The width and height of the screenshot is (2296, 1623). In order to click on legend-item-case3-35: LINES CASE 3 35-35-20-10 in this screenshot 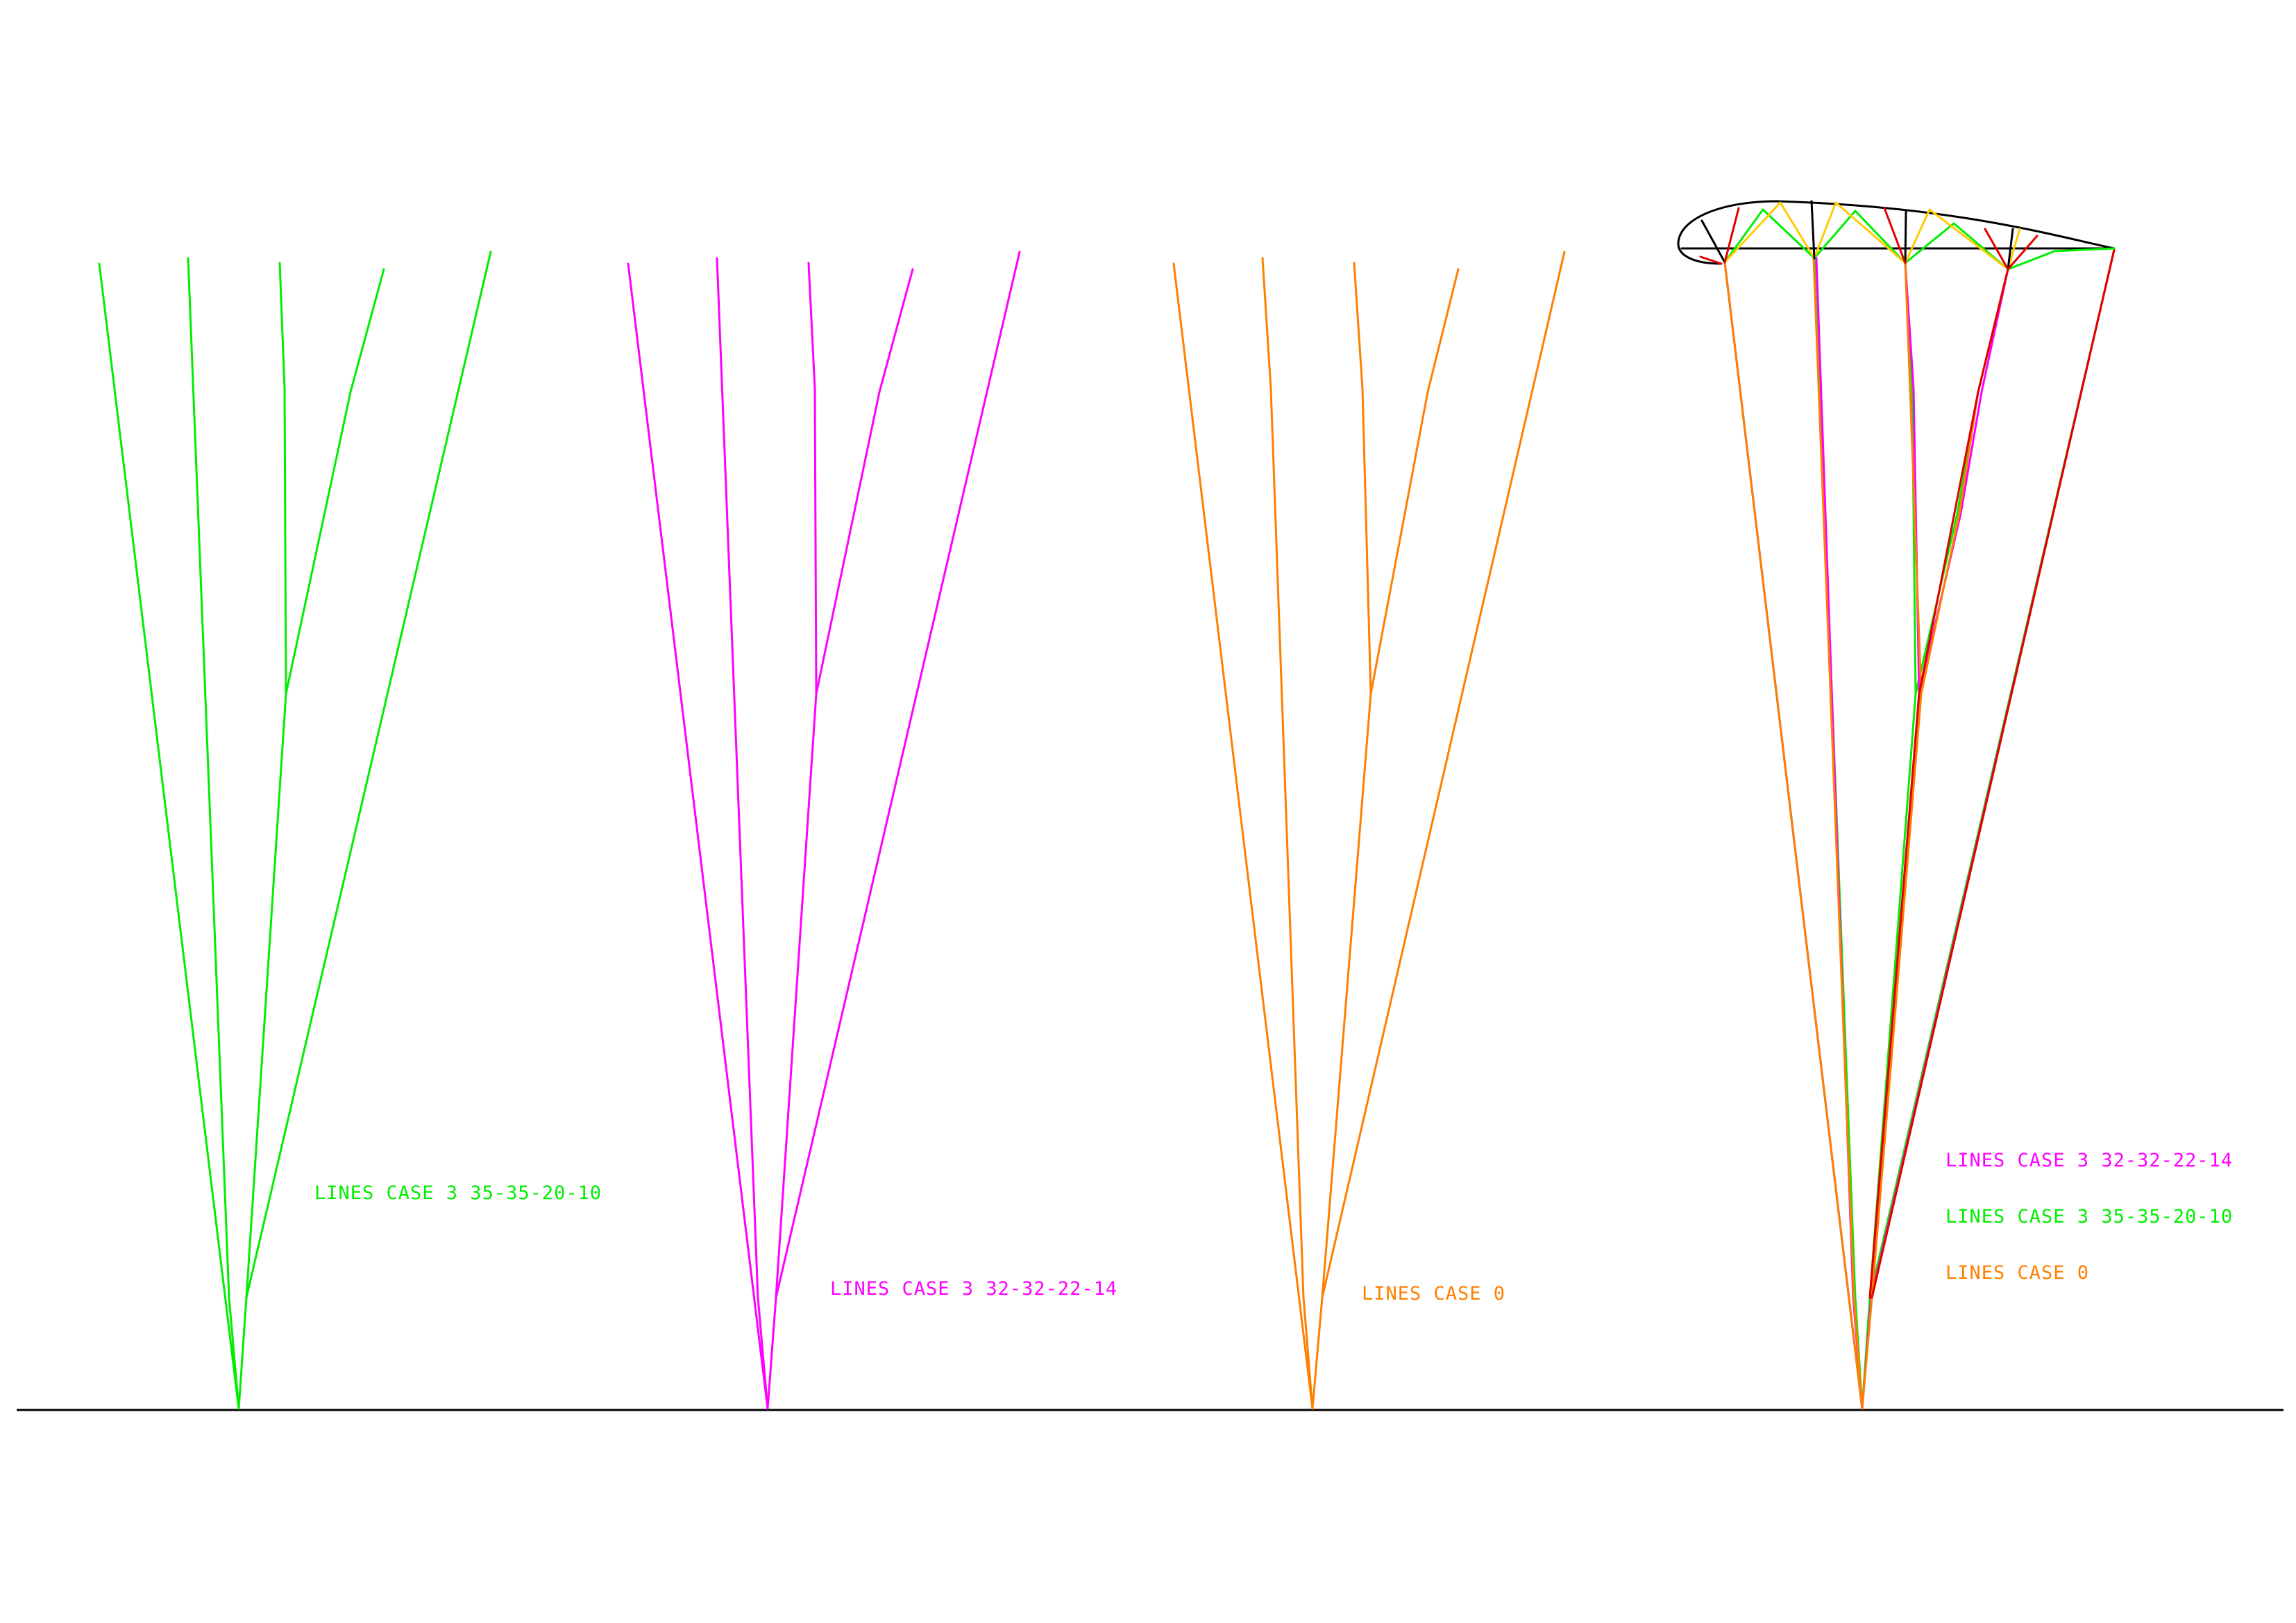, I will do `click(2089, 1217)`.